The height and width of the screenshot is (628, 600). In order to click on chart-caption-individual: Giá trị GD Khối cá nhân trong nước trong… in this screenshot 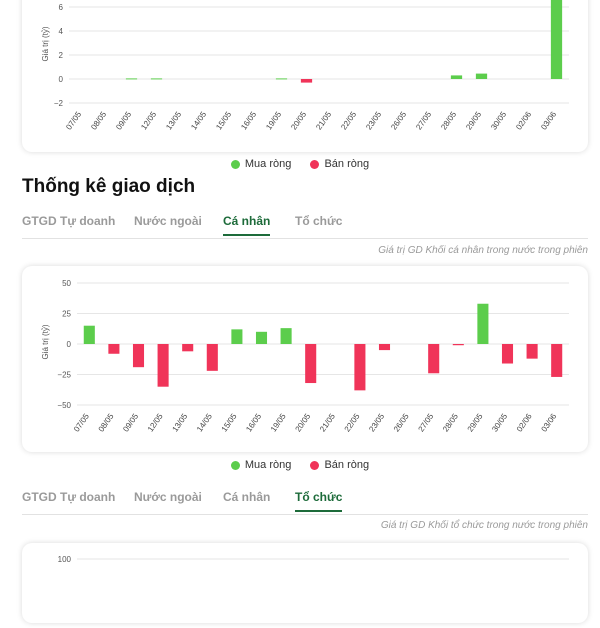, I will do `click(483, 250)`.